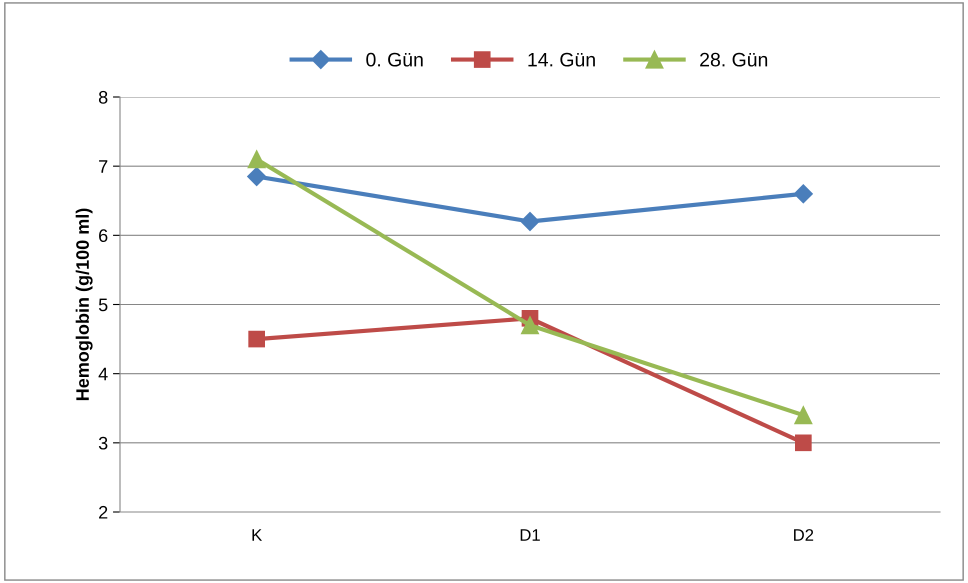 The image size is (968, 583). I want to click on legend-label: 28. Gün, so click(734, 59).